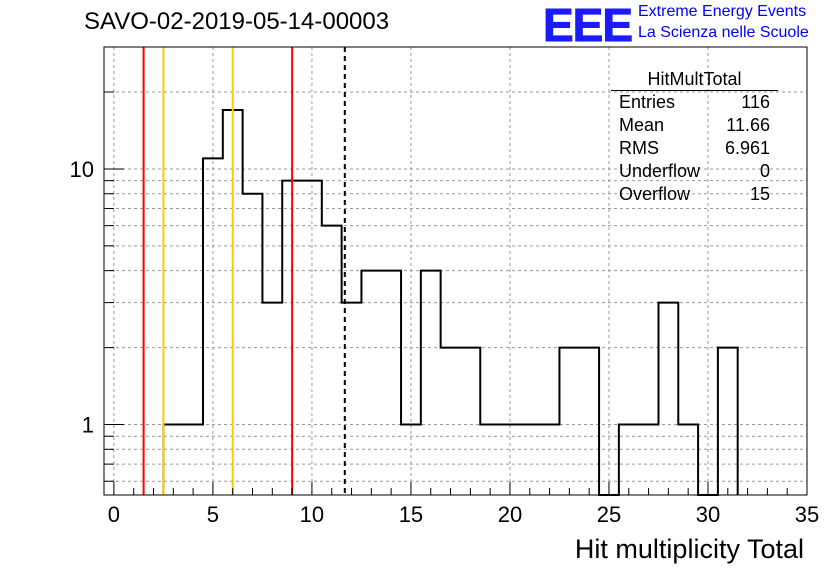  I want to click on stats-label: Underflow, so click(660, 171).